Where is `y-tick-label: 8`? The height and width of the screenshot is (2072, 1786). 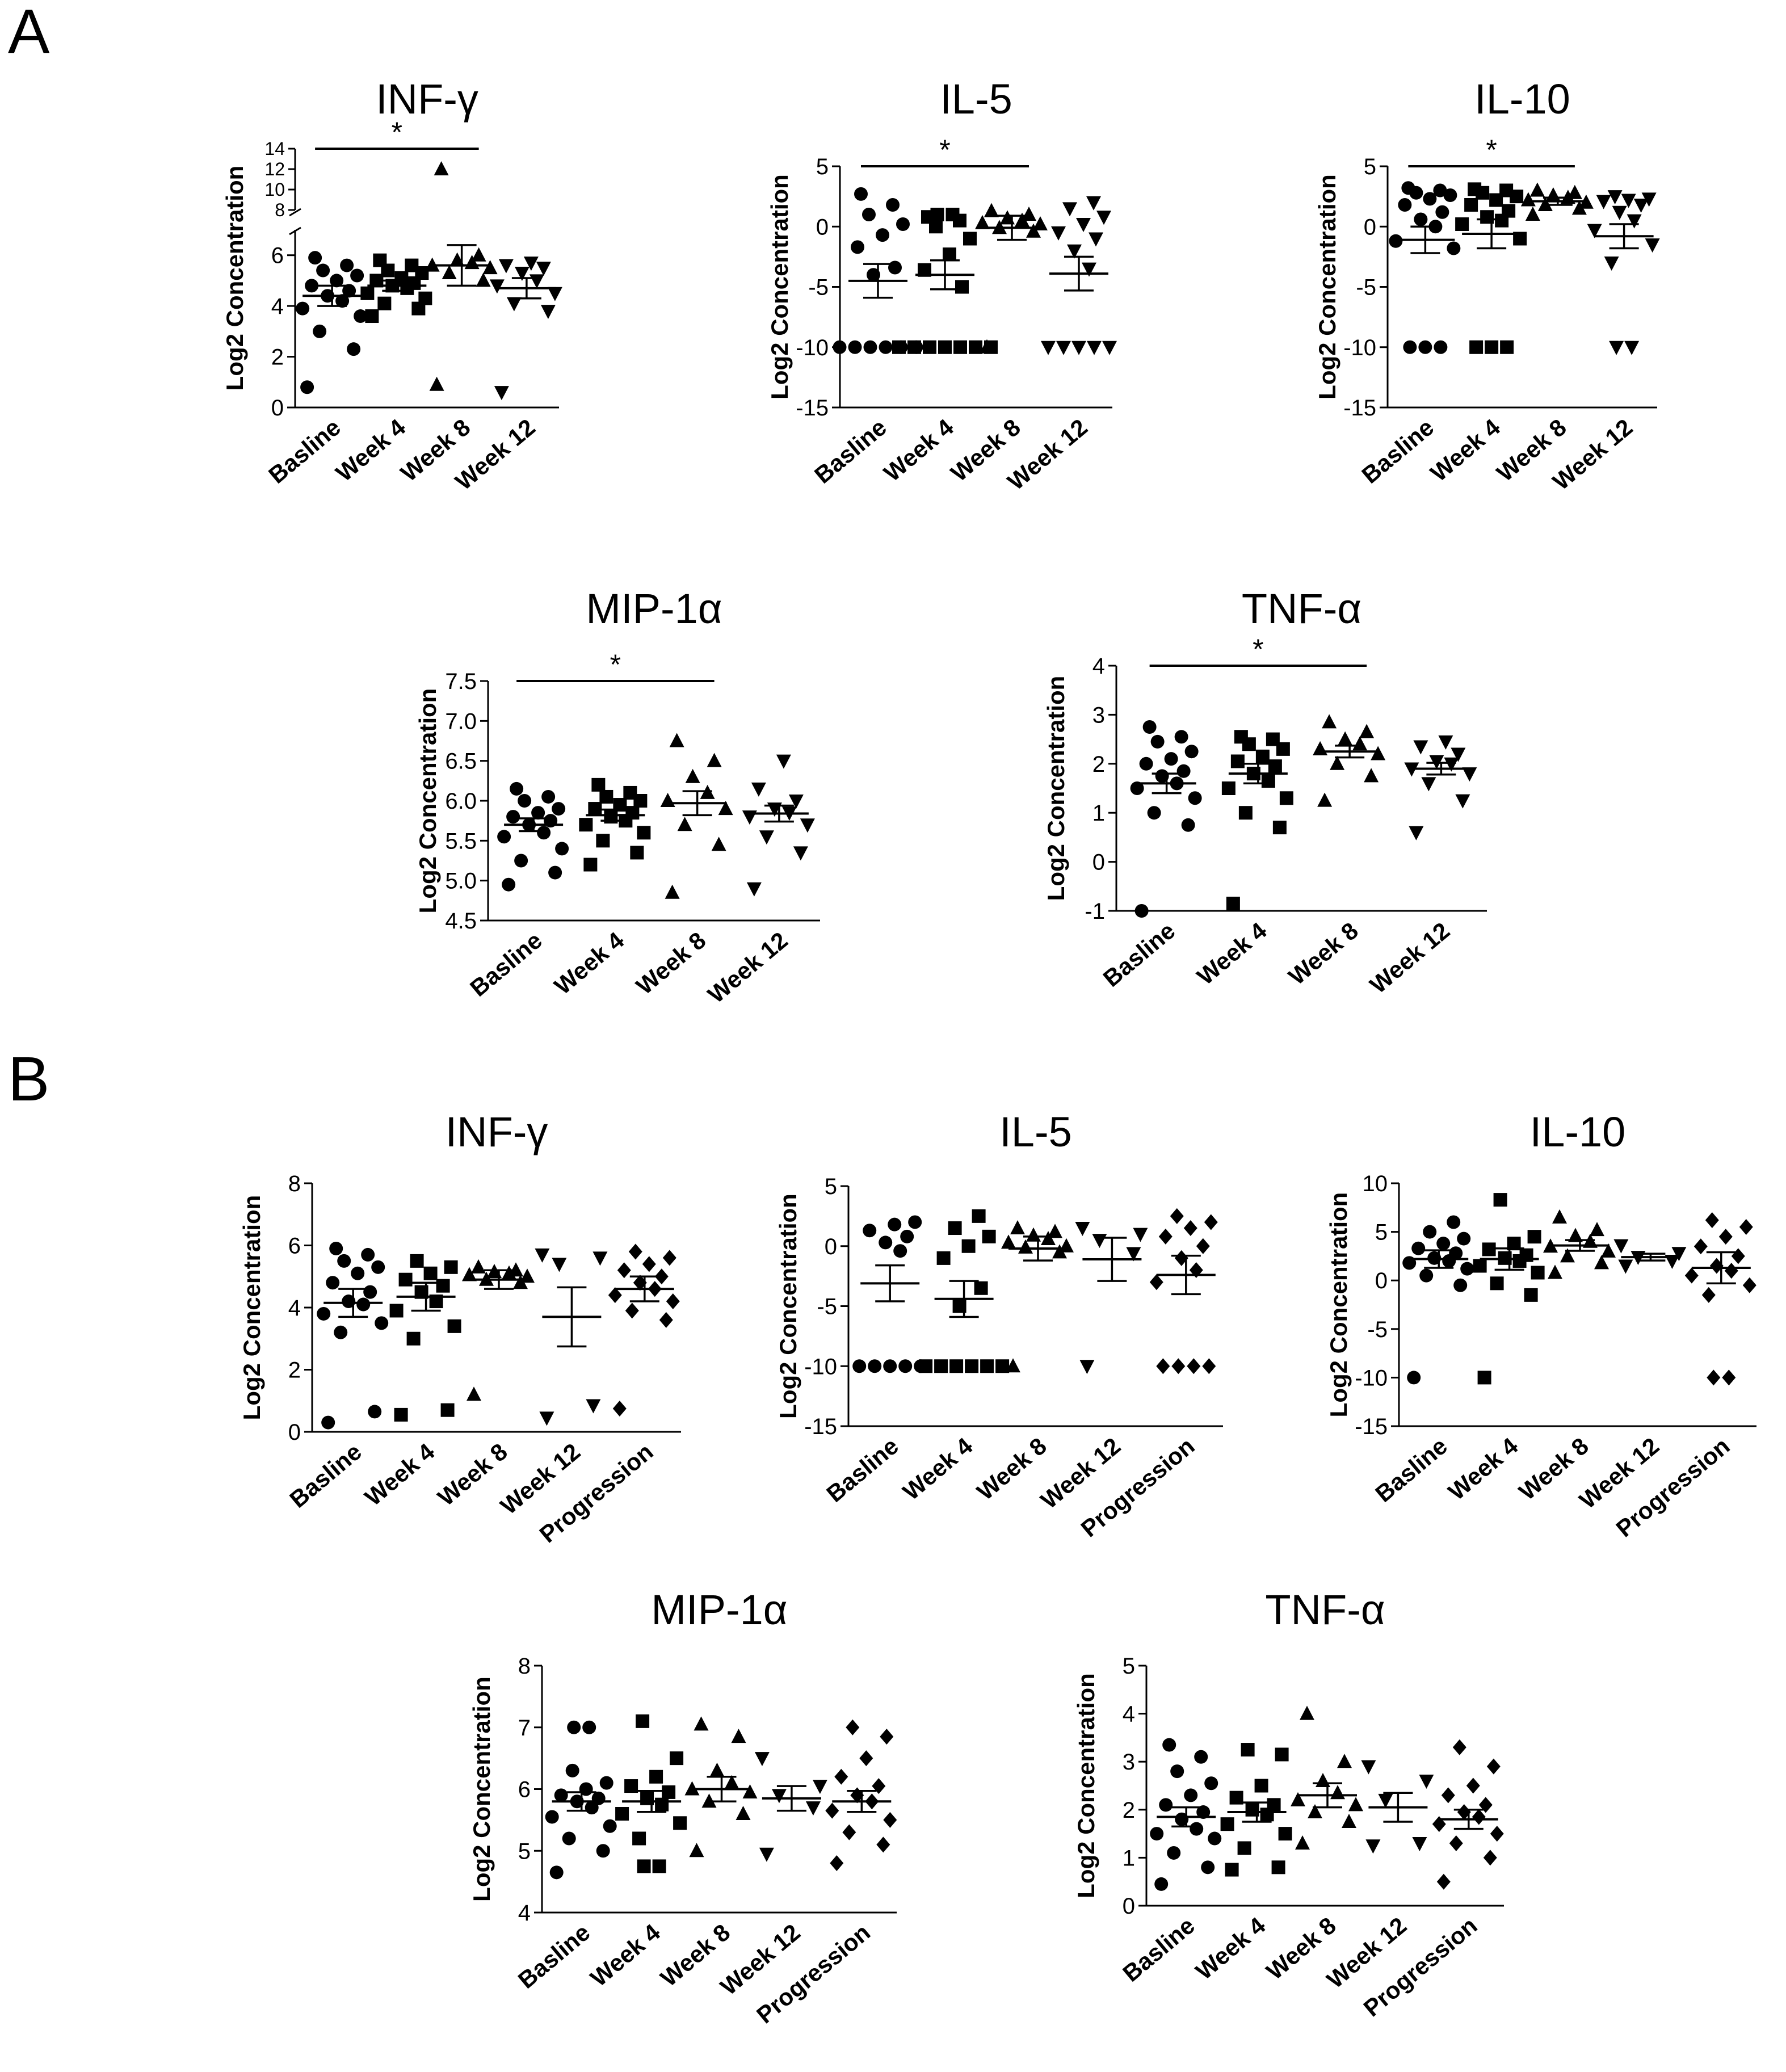 y-tick-label: 8 is located at coordinates (280, 210).